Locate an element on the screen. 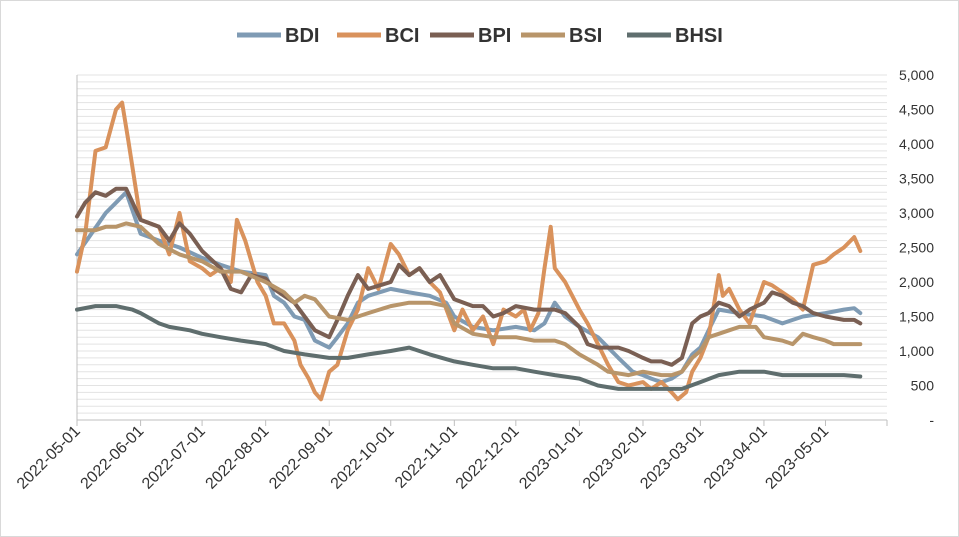 This screenshot has width=959, height=537. legend-item-bpi: BPI is located at coordinates (470, 36).